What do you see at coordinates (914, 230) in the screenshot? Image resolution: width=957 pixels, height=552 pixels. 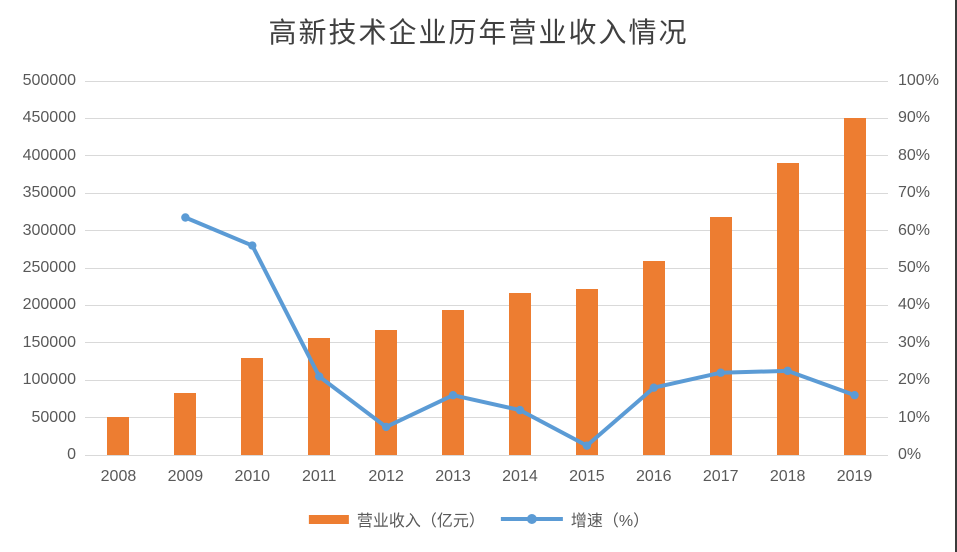 I see `right-tick-label: 60%` at bounding box center [914, 230].